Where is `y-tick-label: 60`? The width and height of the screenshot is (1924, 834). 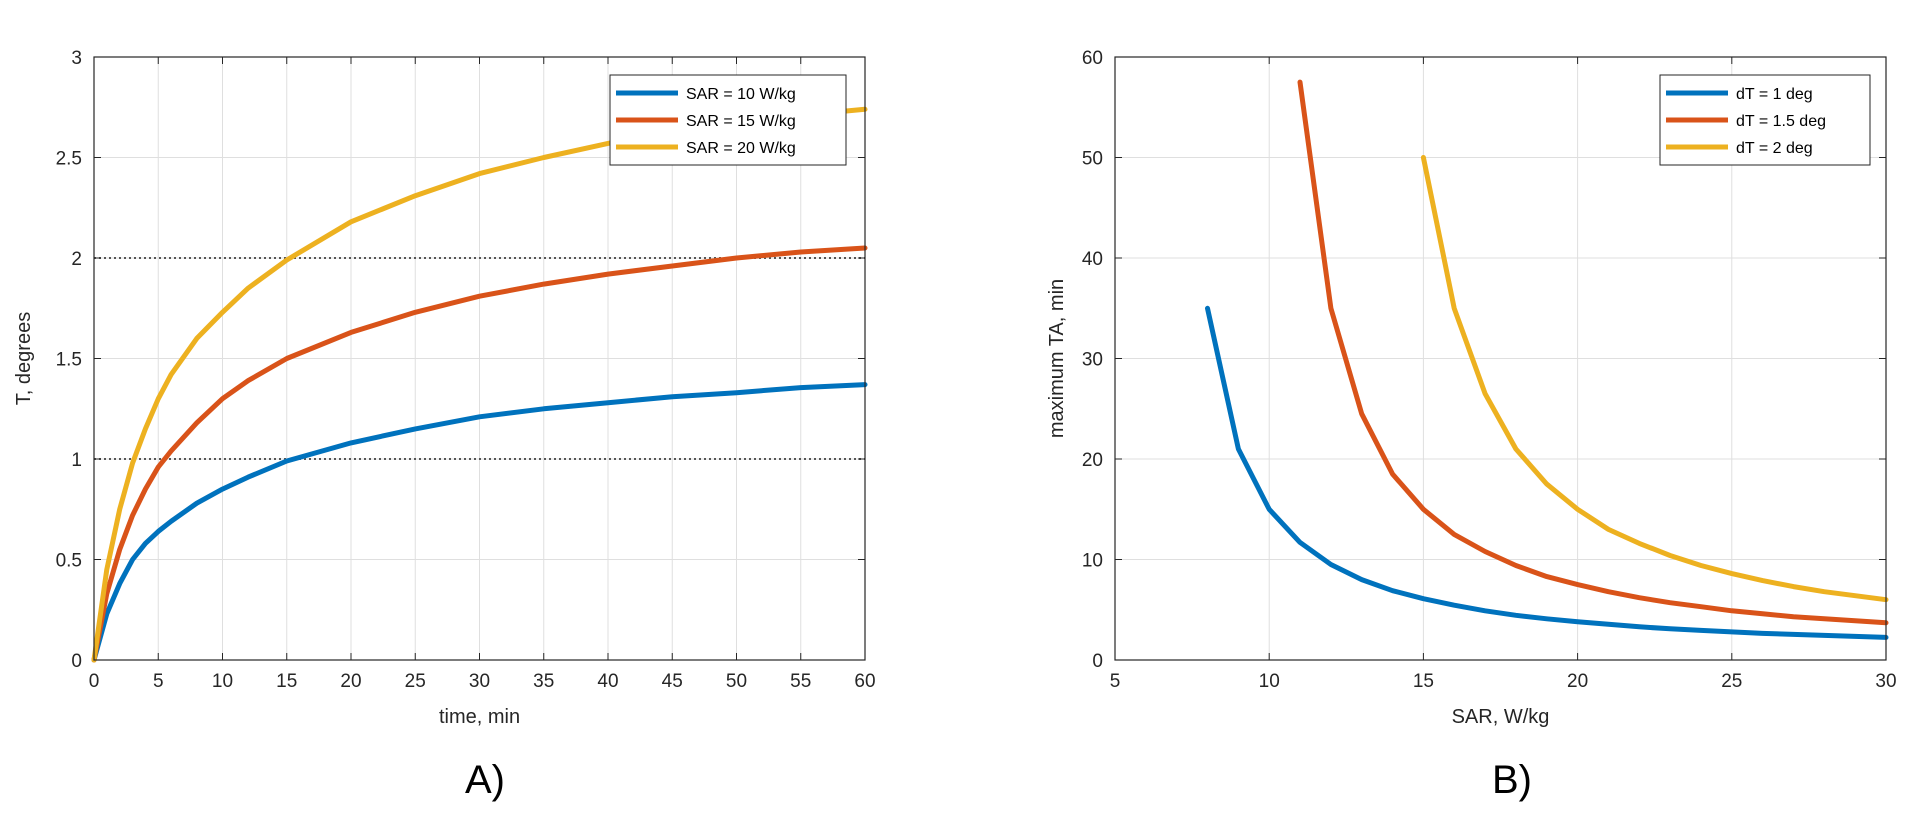 y-tick-label: 60 is located at coordinates (1092, 58).